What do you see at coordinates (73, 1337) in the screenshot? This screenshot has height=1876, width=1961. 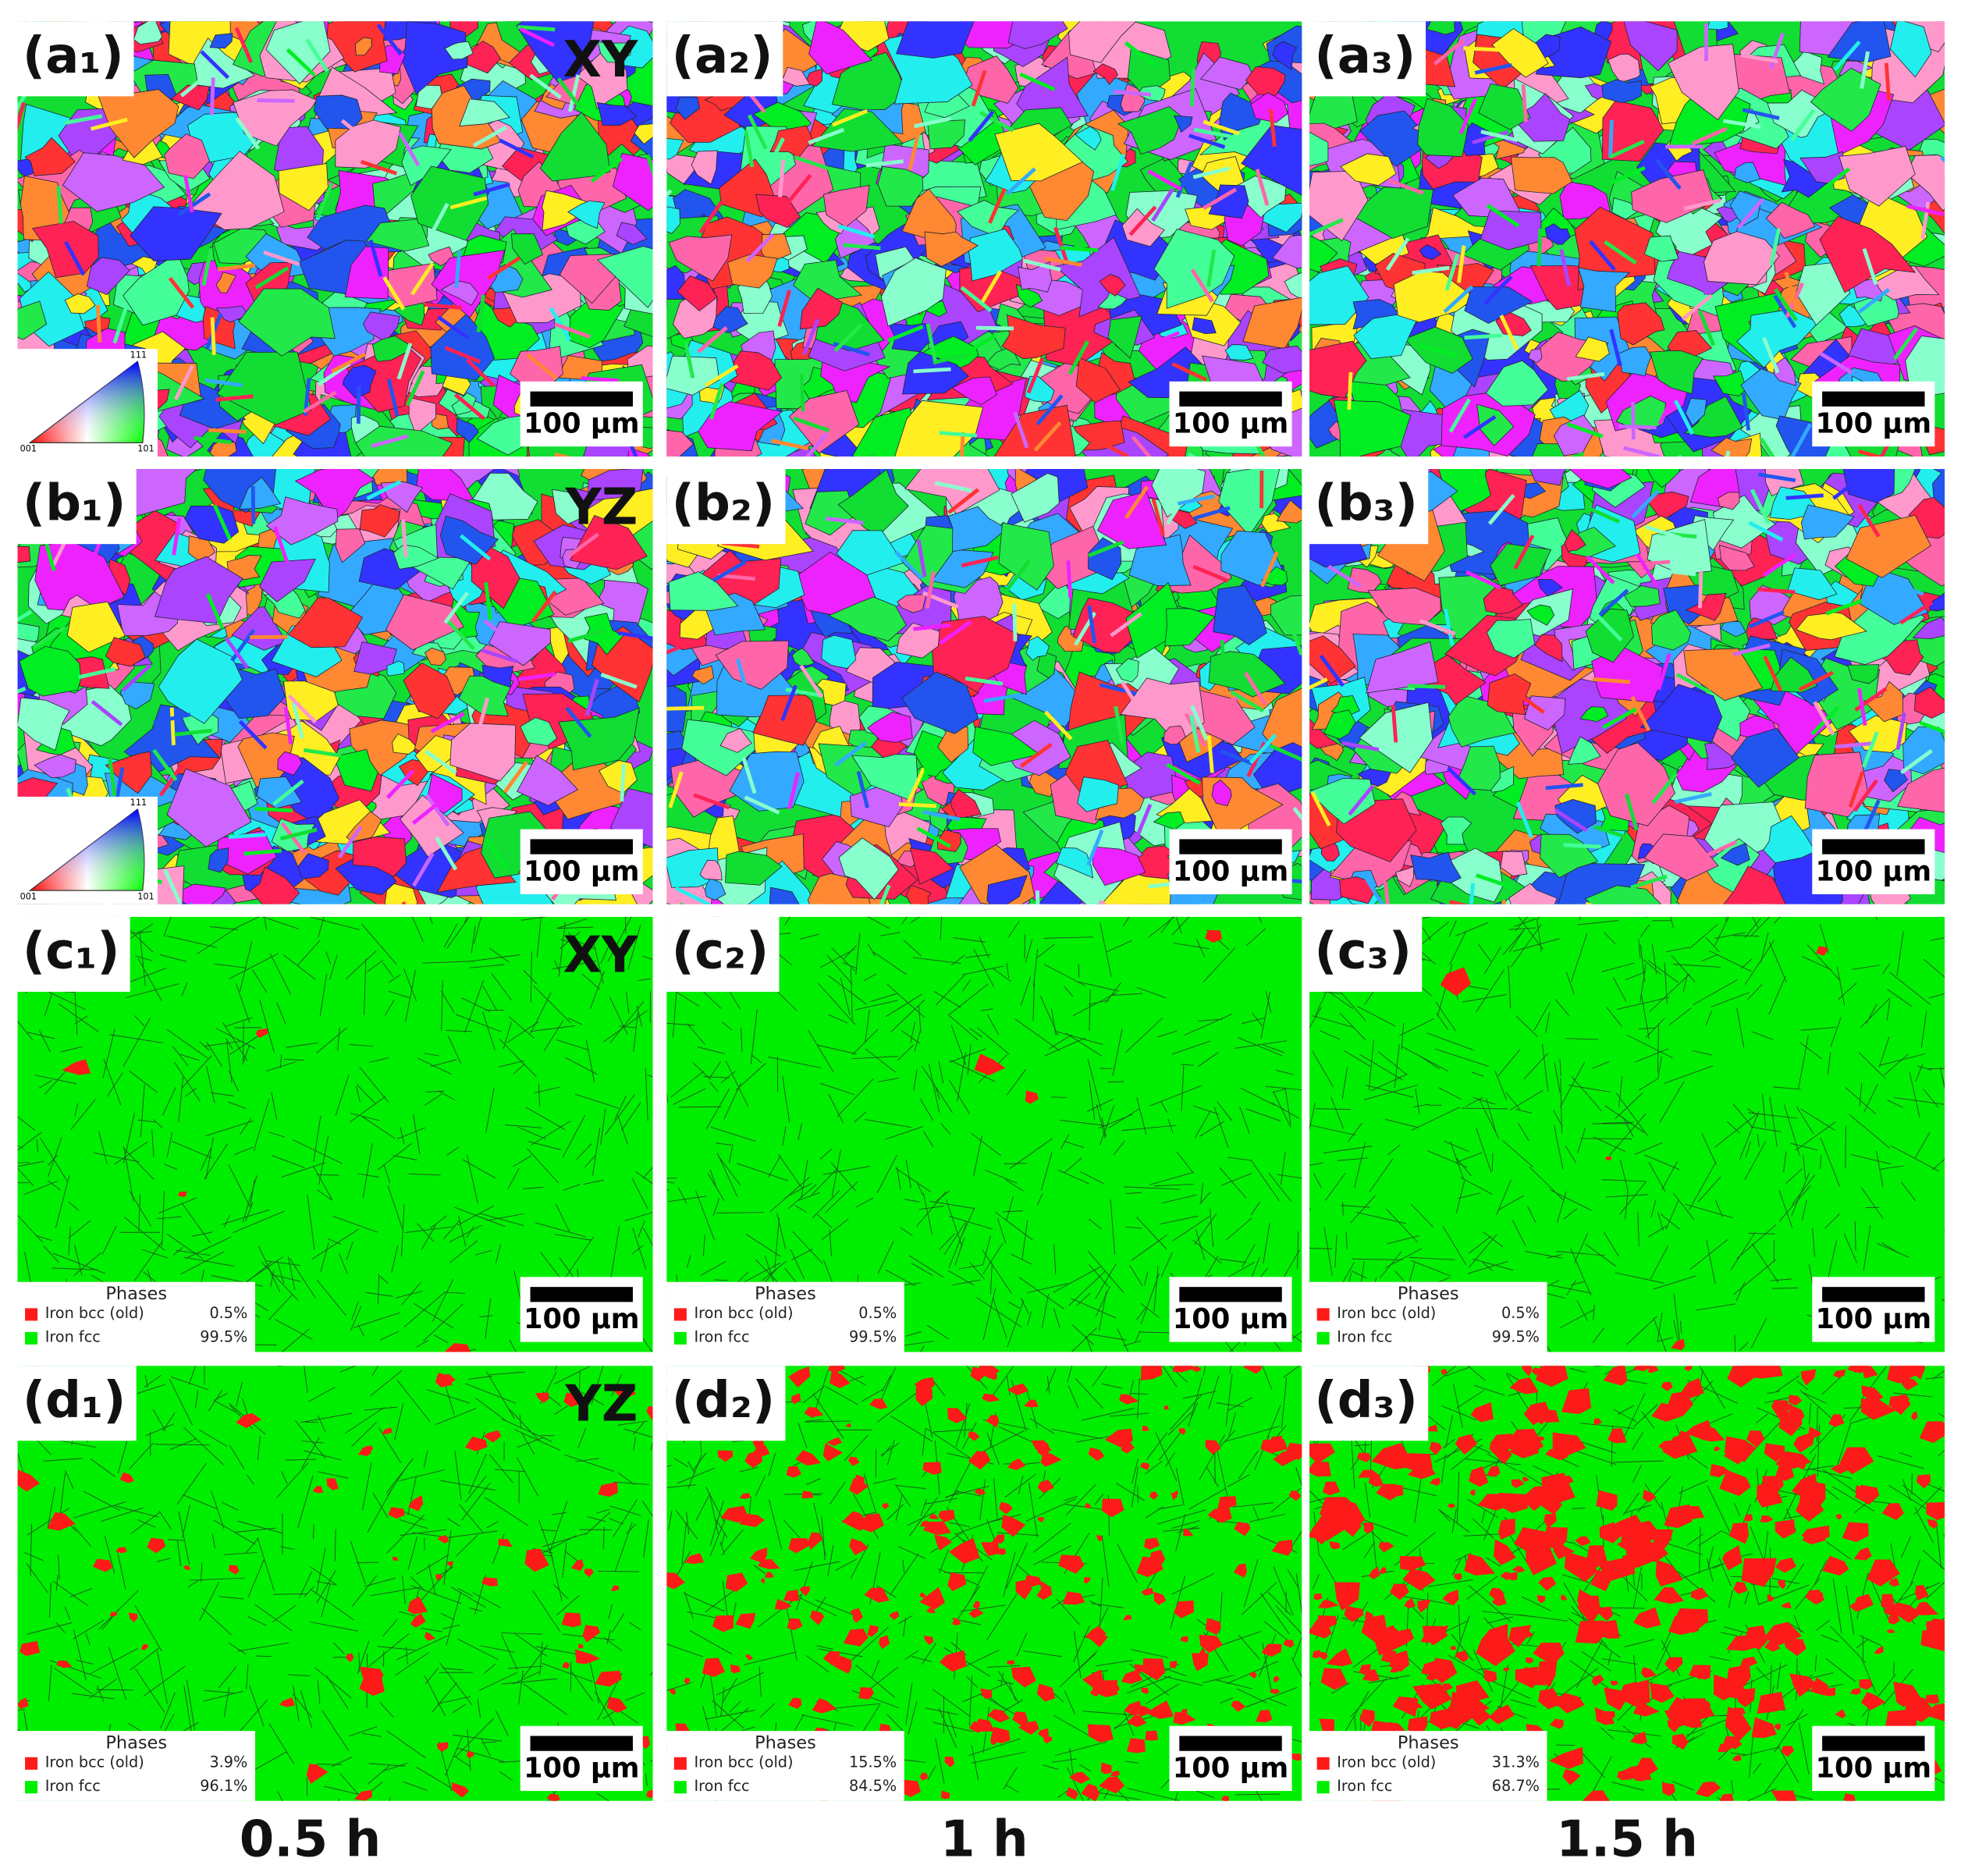 I see `phase-name: Iron fcc` at bounding box center [73, 1337].